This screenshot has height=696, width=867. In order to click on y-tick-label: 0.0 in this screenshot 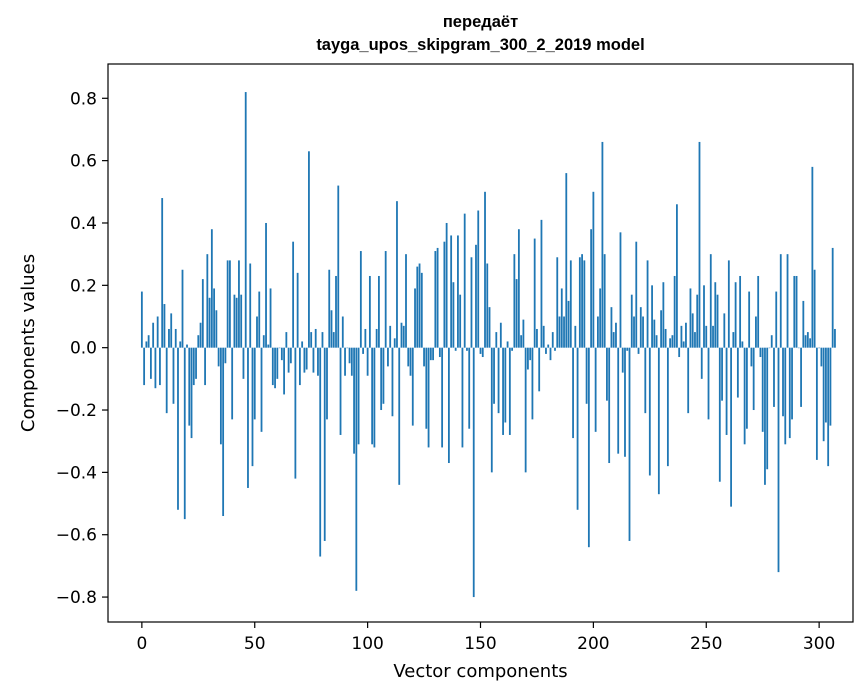, I will do `click(83, 349)`.